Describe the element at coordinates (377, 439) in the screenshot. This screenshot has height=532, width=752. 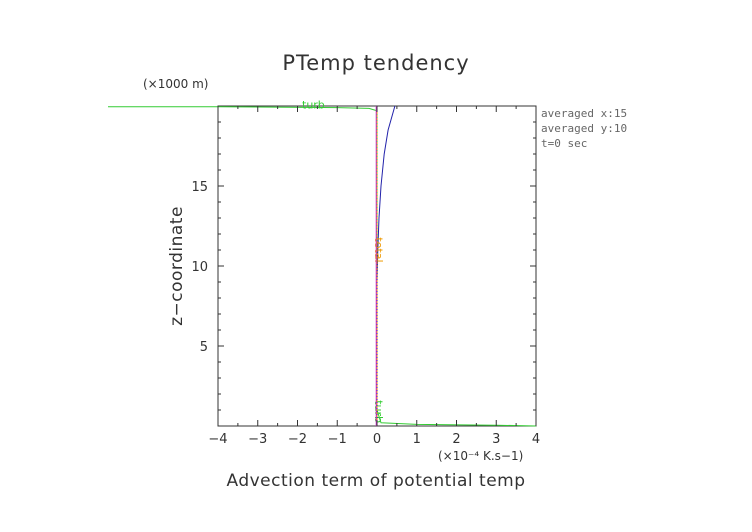
I see `x-tick-label: 0` at that location.